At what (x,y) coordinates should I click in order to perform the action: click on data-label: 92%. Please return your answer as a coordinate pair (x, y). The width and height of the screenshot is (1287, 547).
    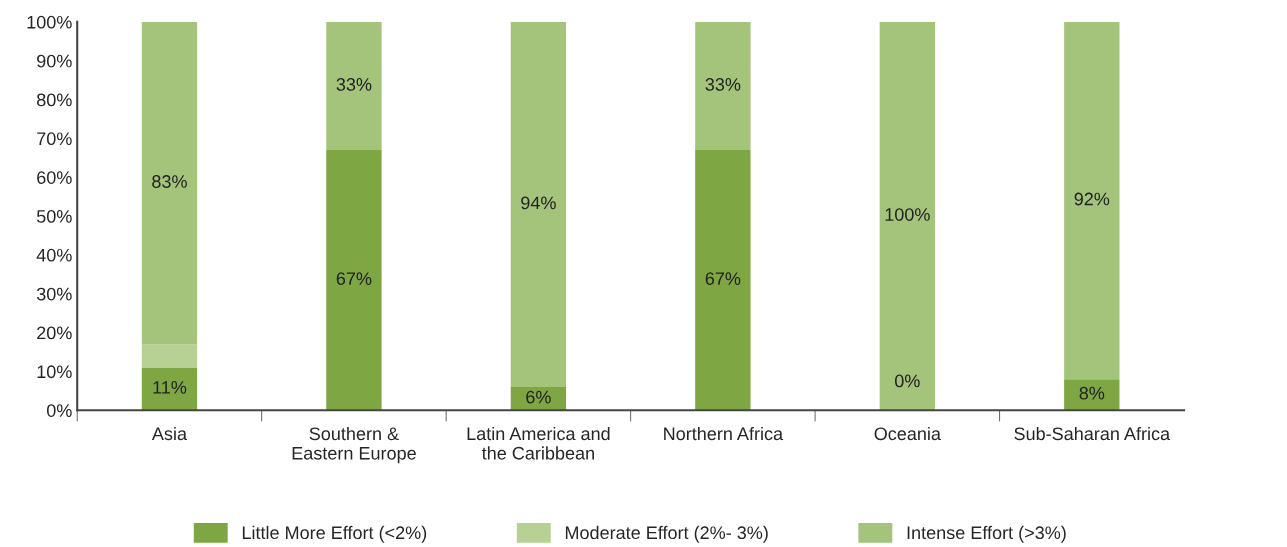
    Looking at the image, I should click on (1092, 199).